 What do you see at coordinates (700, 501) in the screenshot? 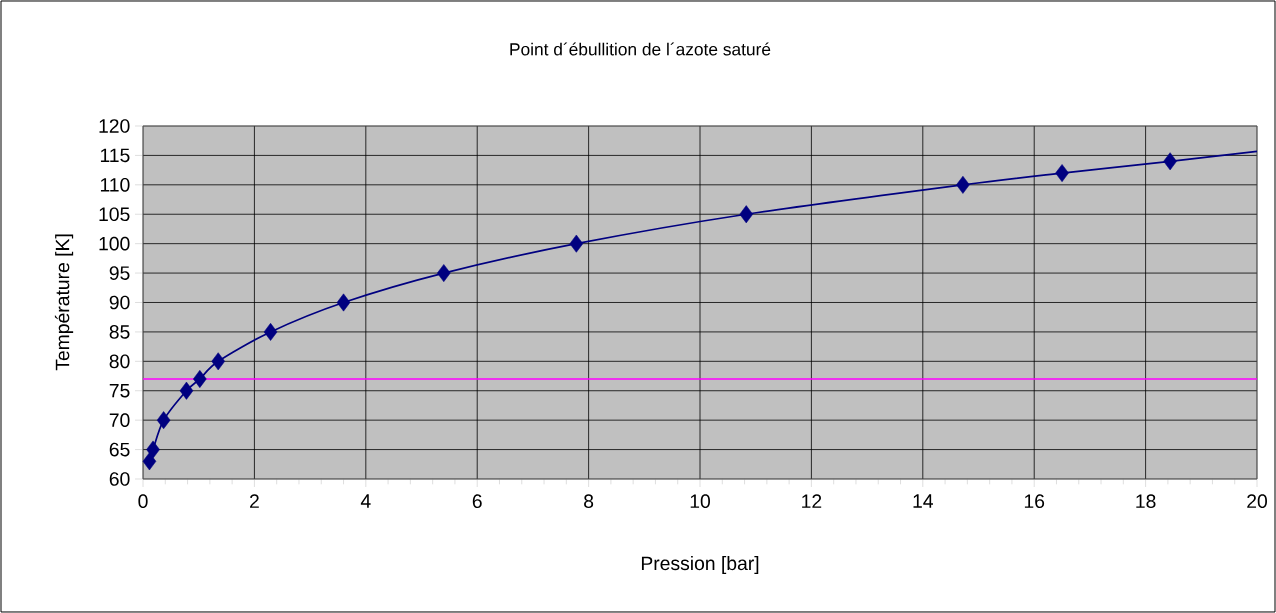
I see `x-tick-label: 10` at bounding box center [700, 501].